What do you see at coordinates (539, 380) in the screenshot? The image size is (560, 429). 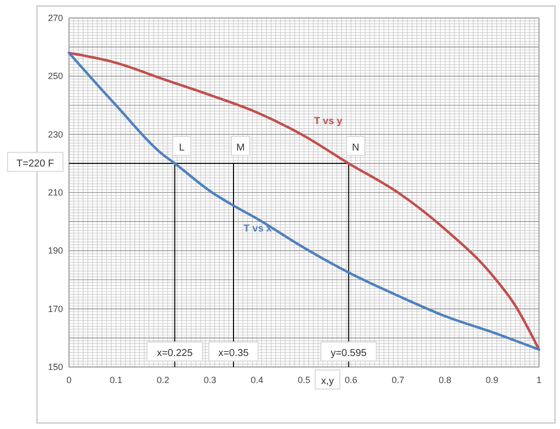 I see `x-tick-label: 1` at bounding box center [539, 380].